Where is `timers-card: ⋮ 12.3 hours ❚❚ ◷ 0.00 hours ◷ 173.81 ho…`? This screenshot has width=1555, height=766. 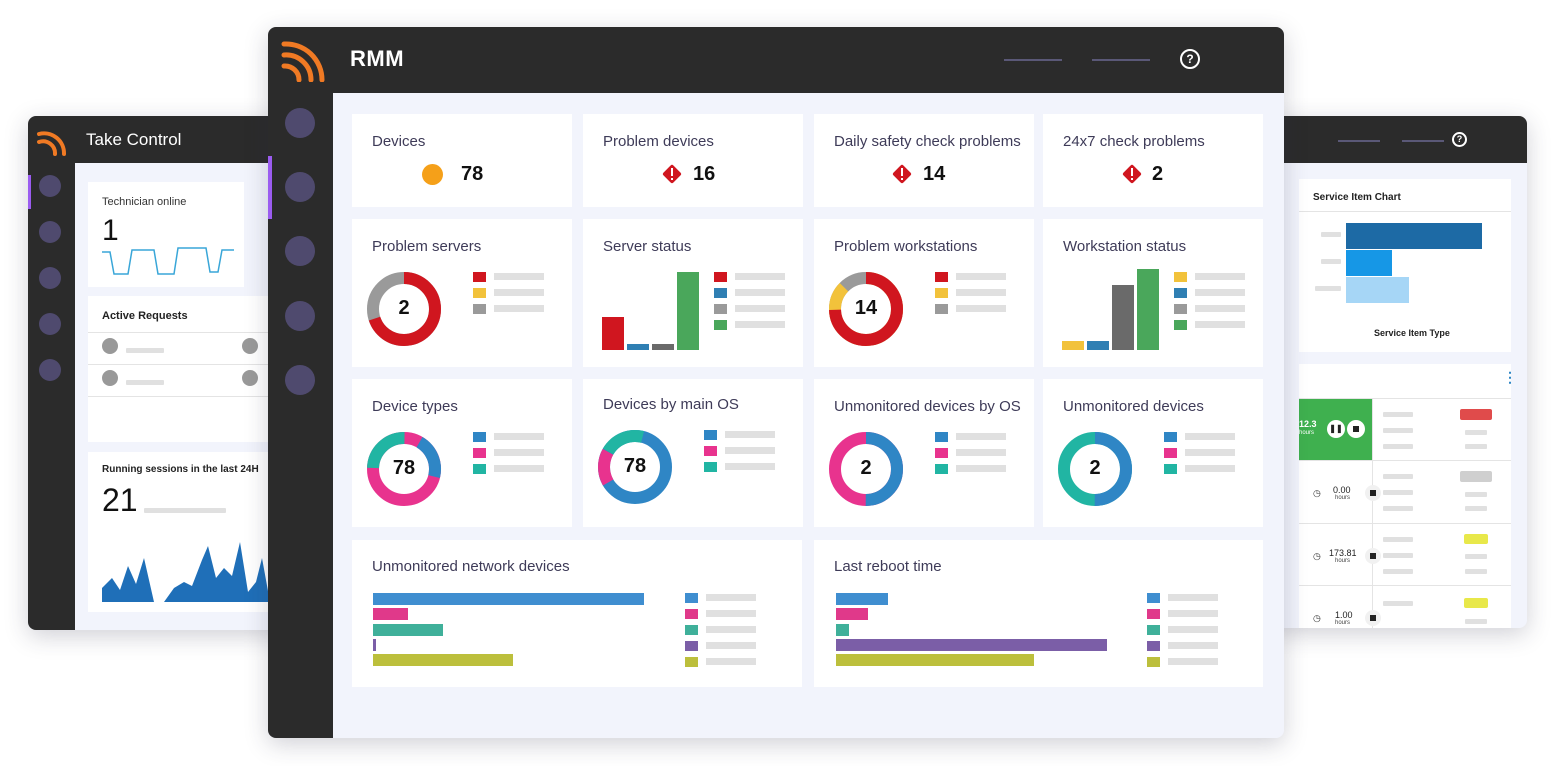 timers-card: ⋮ 12.3 hours ❚❚ ◷ 0.00 hours ◷ 173.81 ho… is located at coordinates (1408, 496).